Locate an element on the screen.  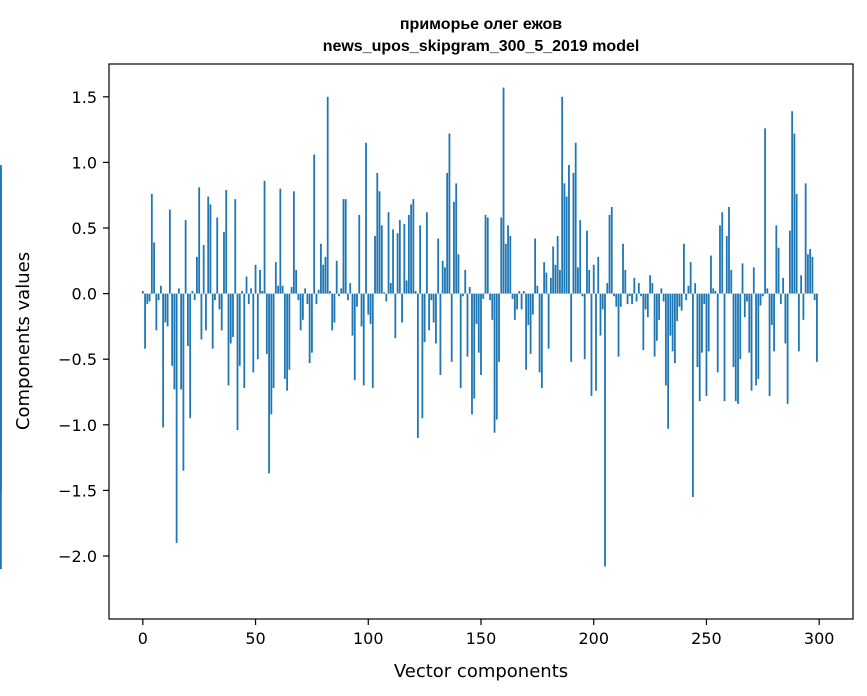
x-tick-label: 200 is located at coordinates (593, 638).